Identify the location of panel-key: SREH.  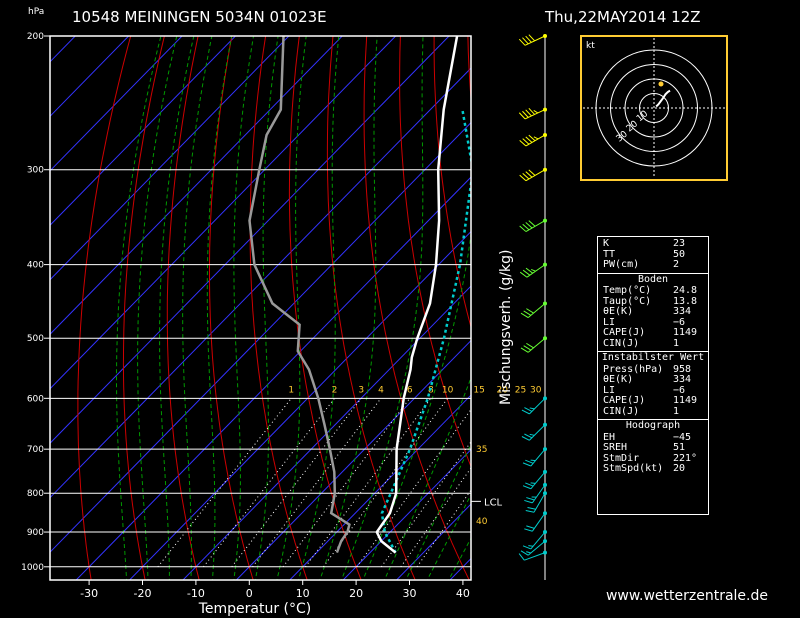
(615, 447).